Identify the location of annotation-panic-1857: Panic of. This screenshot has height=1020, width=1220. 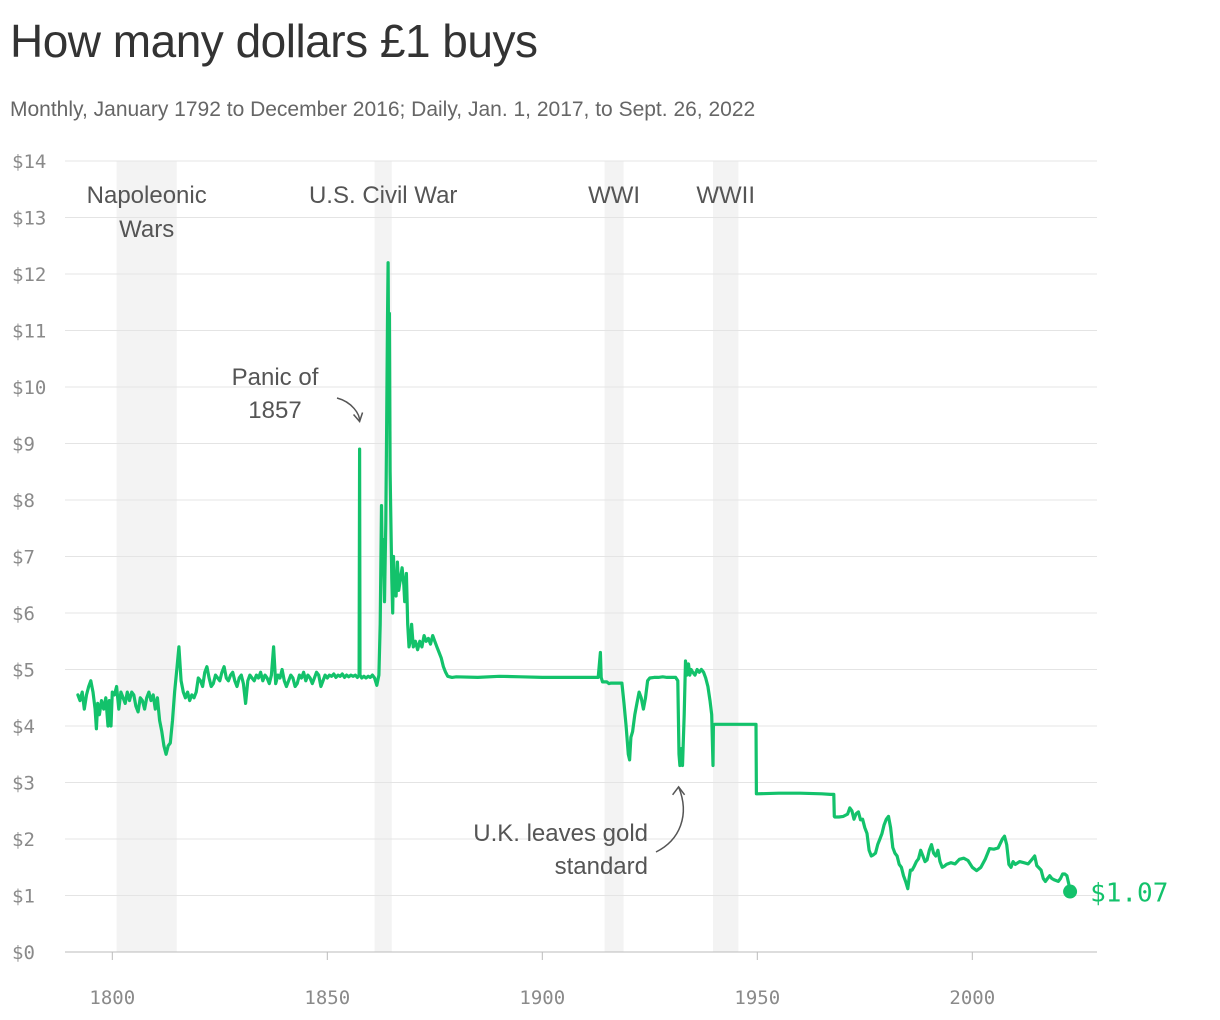
(275, 377).